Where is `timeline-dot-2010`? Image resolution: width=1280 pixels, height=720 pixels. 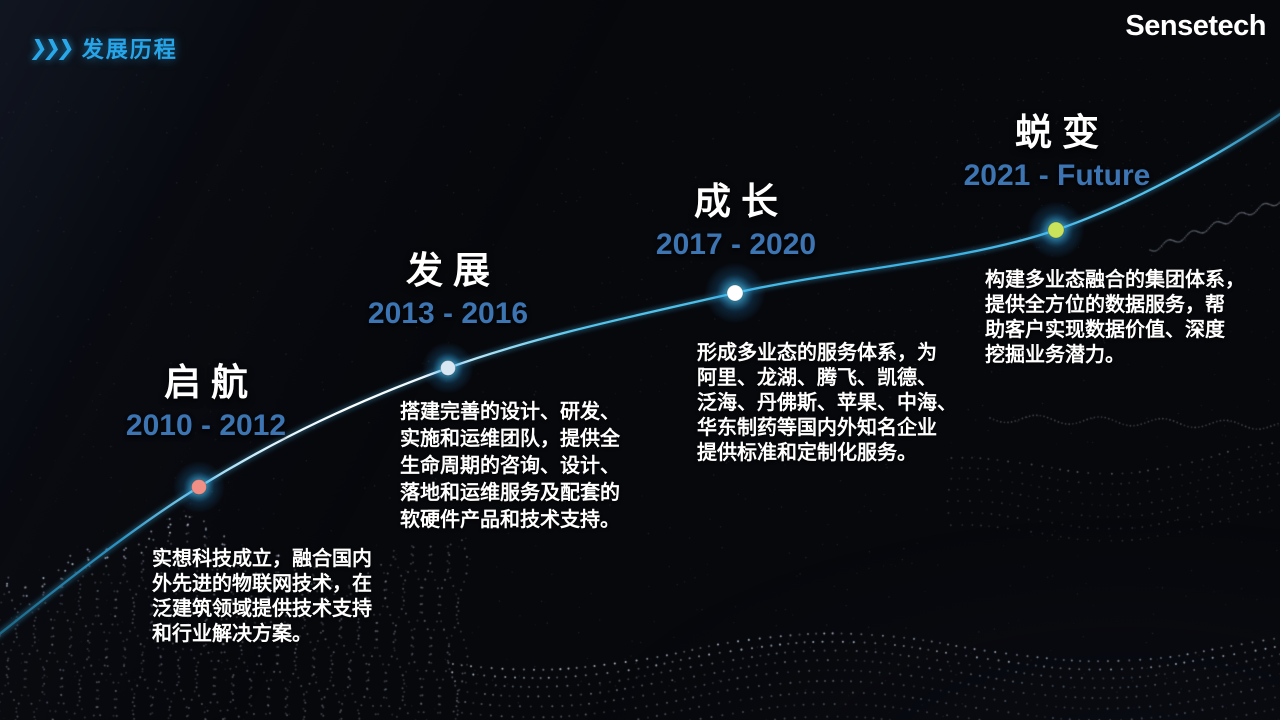 timeline-dot-2010 is located at coordinates (199, 487).